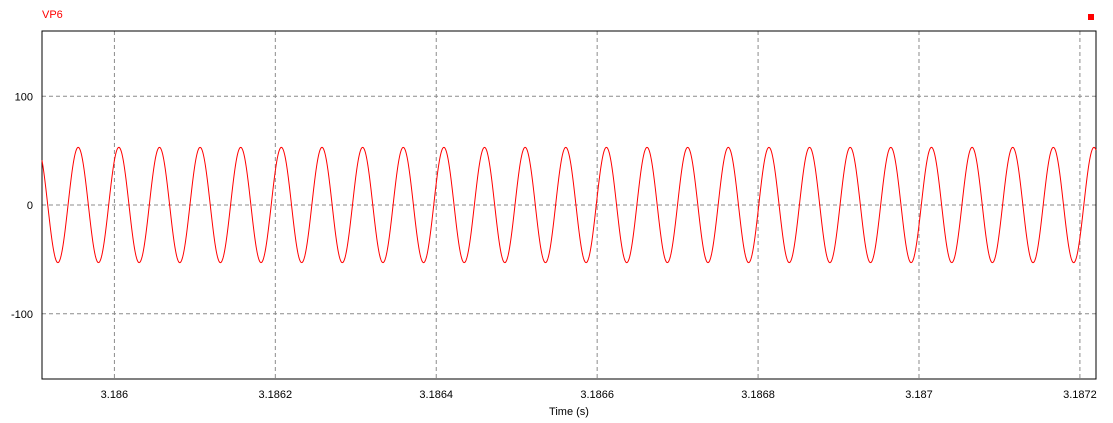  What do you see at coordinates (52, 15) in the screenshot?
I see `series-label-vp6: VP6` at bounding box center [52, 15].